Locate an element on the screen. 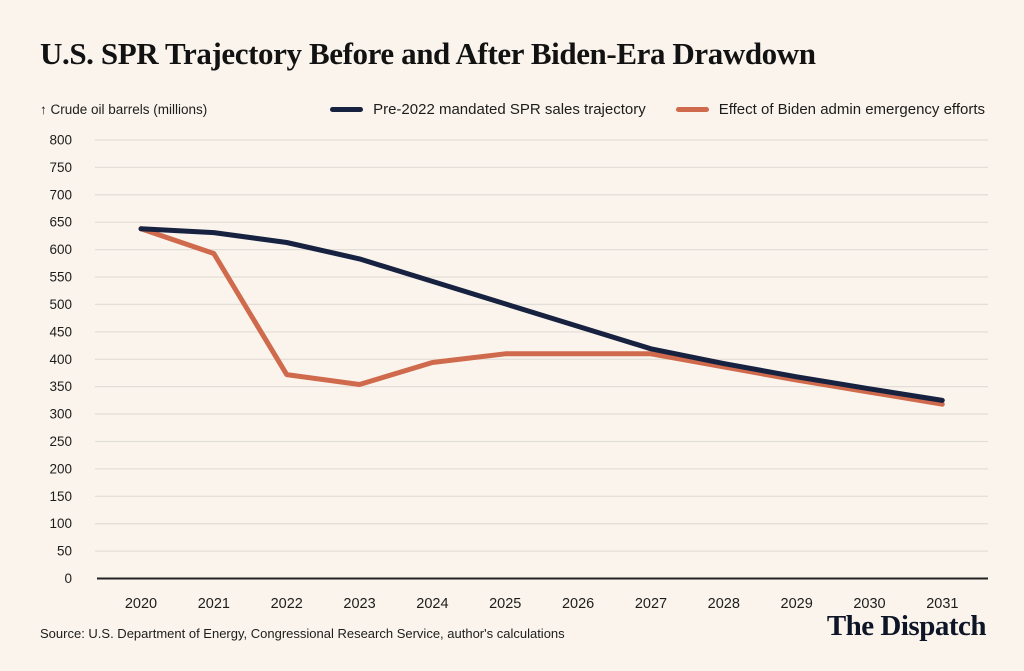 The height and width of the screenshot is (671, 1024). y-tick-label: 250 is located at coordinates (60, 441).